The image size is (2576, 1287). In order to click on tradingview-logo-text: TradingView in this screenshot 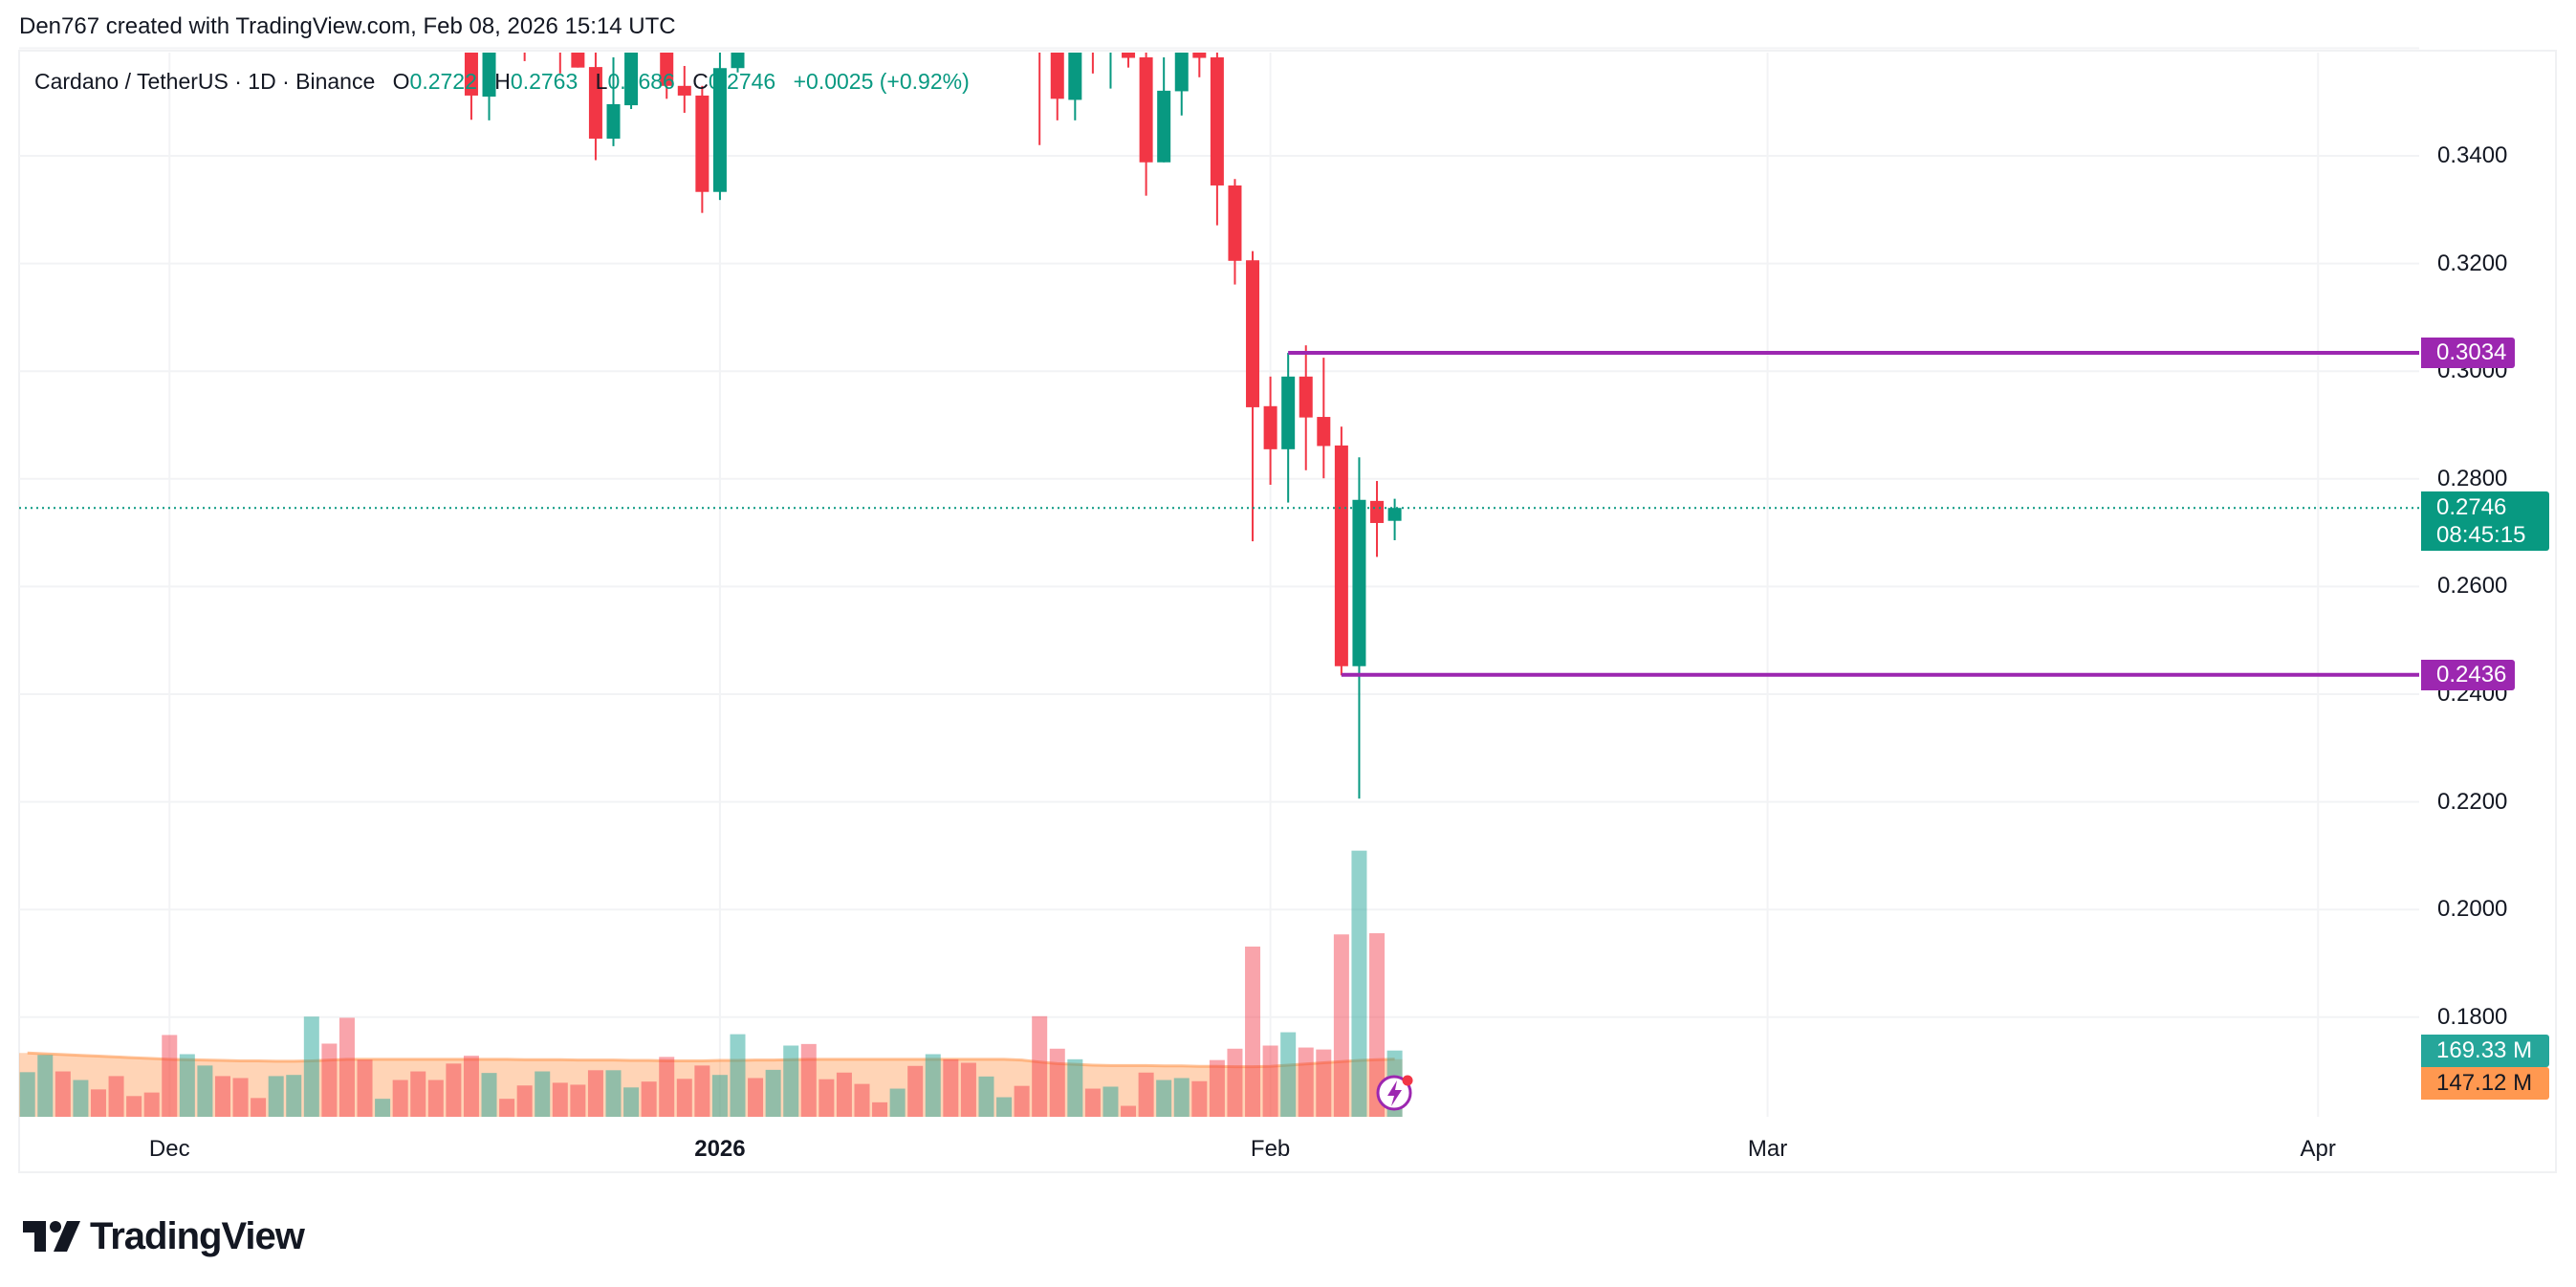, I will do `click(197, 1235)`.